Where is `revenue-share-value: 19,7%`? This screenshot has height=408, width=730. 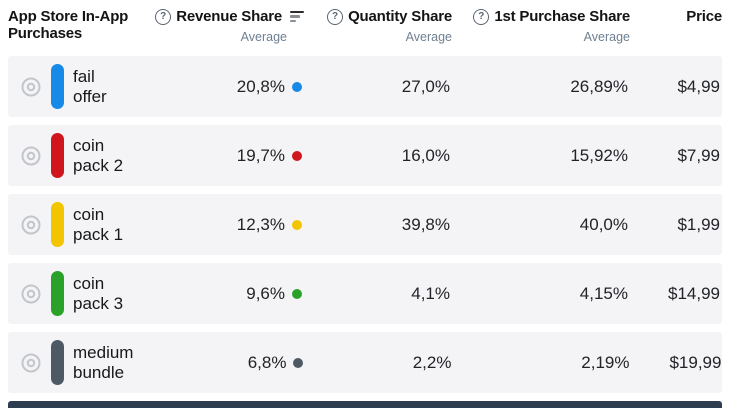
revenue-share-value: 19,7% is located at coordinates (260, 155).